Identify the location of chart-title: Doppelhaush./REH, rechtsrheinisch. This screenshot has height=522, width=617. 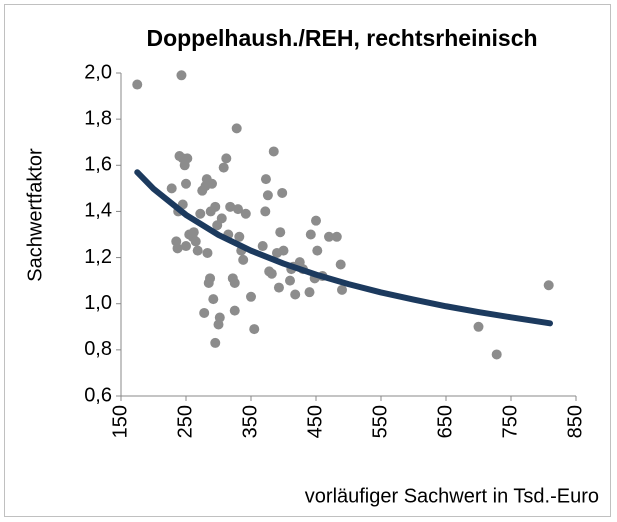
(341, 38).